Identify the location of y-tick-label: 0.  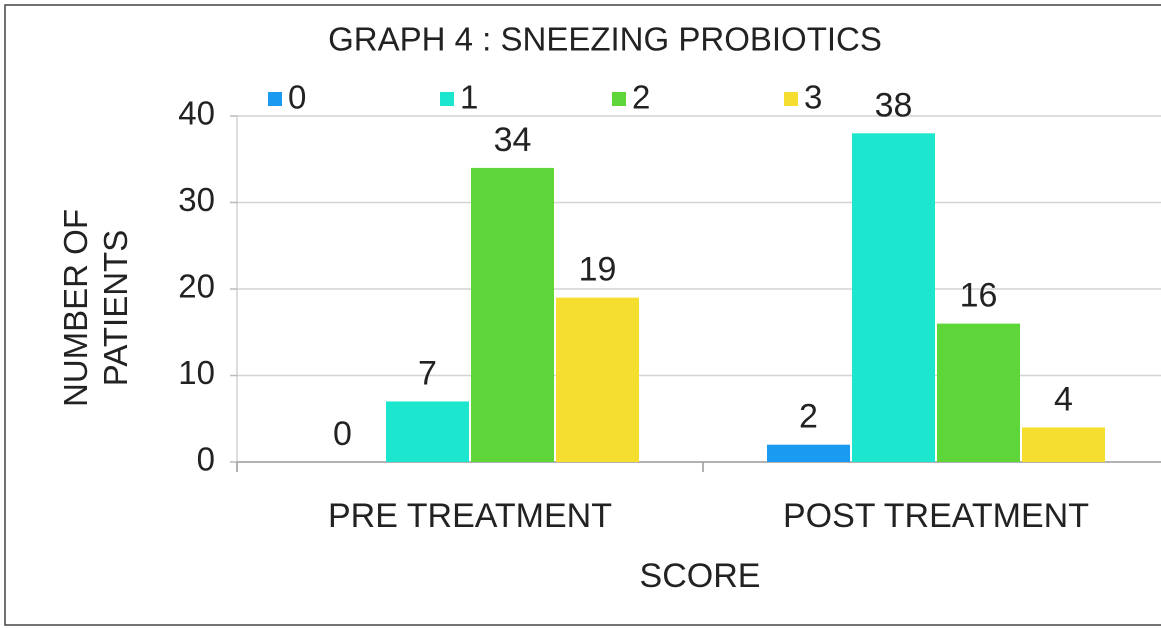
(206, 459).